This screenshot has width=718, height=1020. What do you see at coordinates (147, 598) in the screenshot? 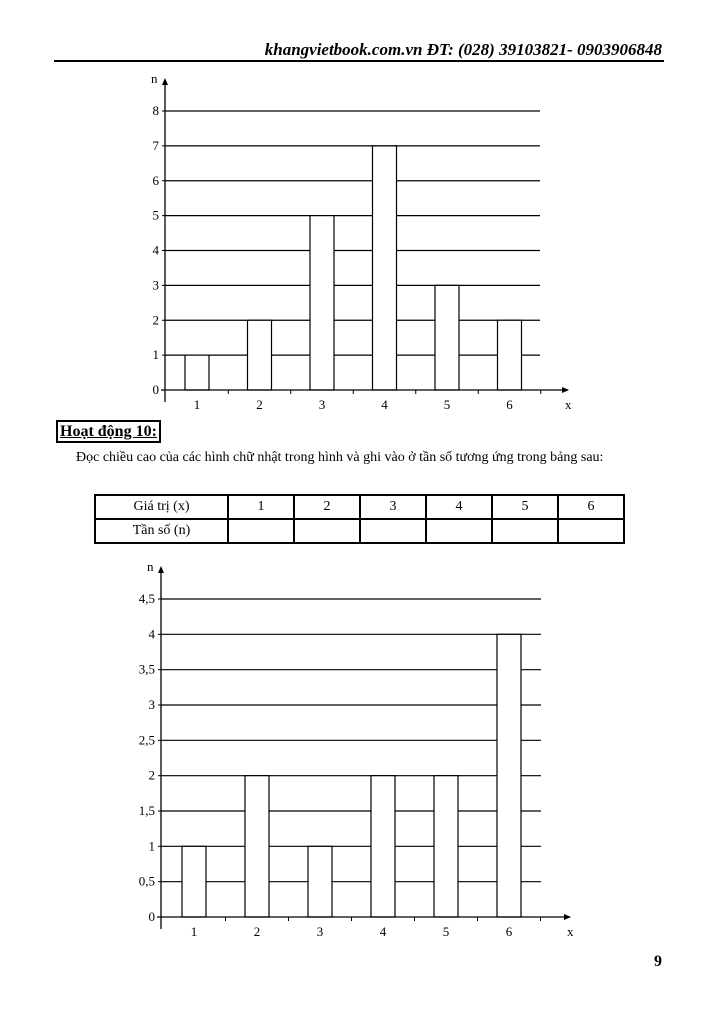
I see `y-tick-label: 4,5` at bounding box center [147, 598].